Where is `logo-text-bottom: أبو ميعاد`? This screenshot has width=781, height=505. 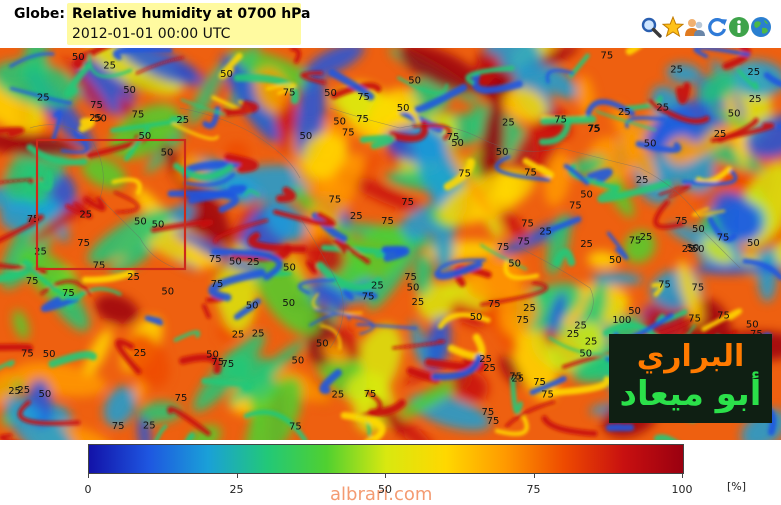 logo-text-bottom: أبو ميعاد is located at coordinates (690, 394).